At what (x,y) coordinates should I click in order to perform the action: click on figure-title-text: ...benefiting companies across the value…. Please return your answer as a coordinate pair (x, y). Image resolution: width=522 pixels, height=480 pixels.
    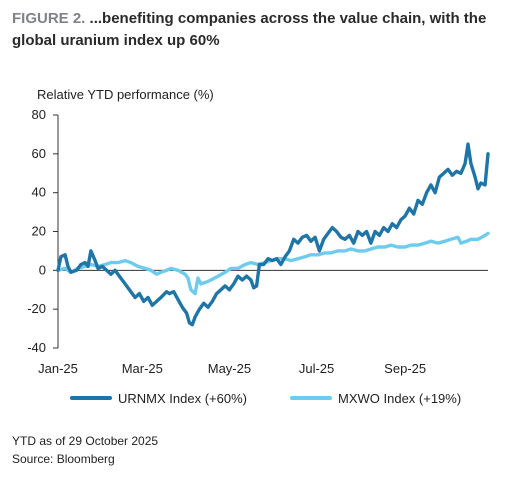
    Looking at the image, I should click on (249, 29).